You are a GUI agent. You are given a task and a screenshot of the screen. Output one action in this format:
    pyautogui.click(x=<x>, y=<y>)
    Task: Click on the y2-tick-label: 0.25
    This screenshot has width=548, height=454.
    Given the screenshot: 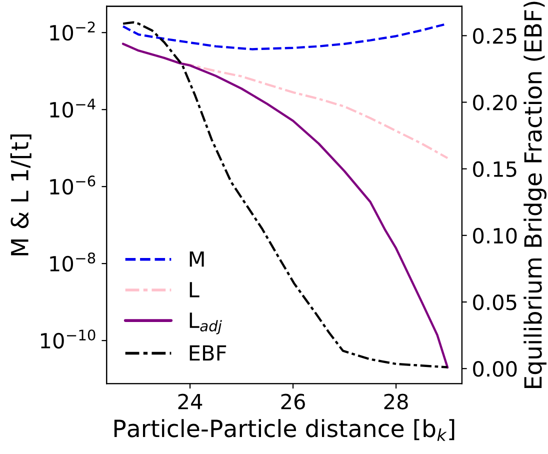 What is the action you would take?
    pyautogui.click(x=494, y=36)
    